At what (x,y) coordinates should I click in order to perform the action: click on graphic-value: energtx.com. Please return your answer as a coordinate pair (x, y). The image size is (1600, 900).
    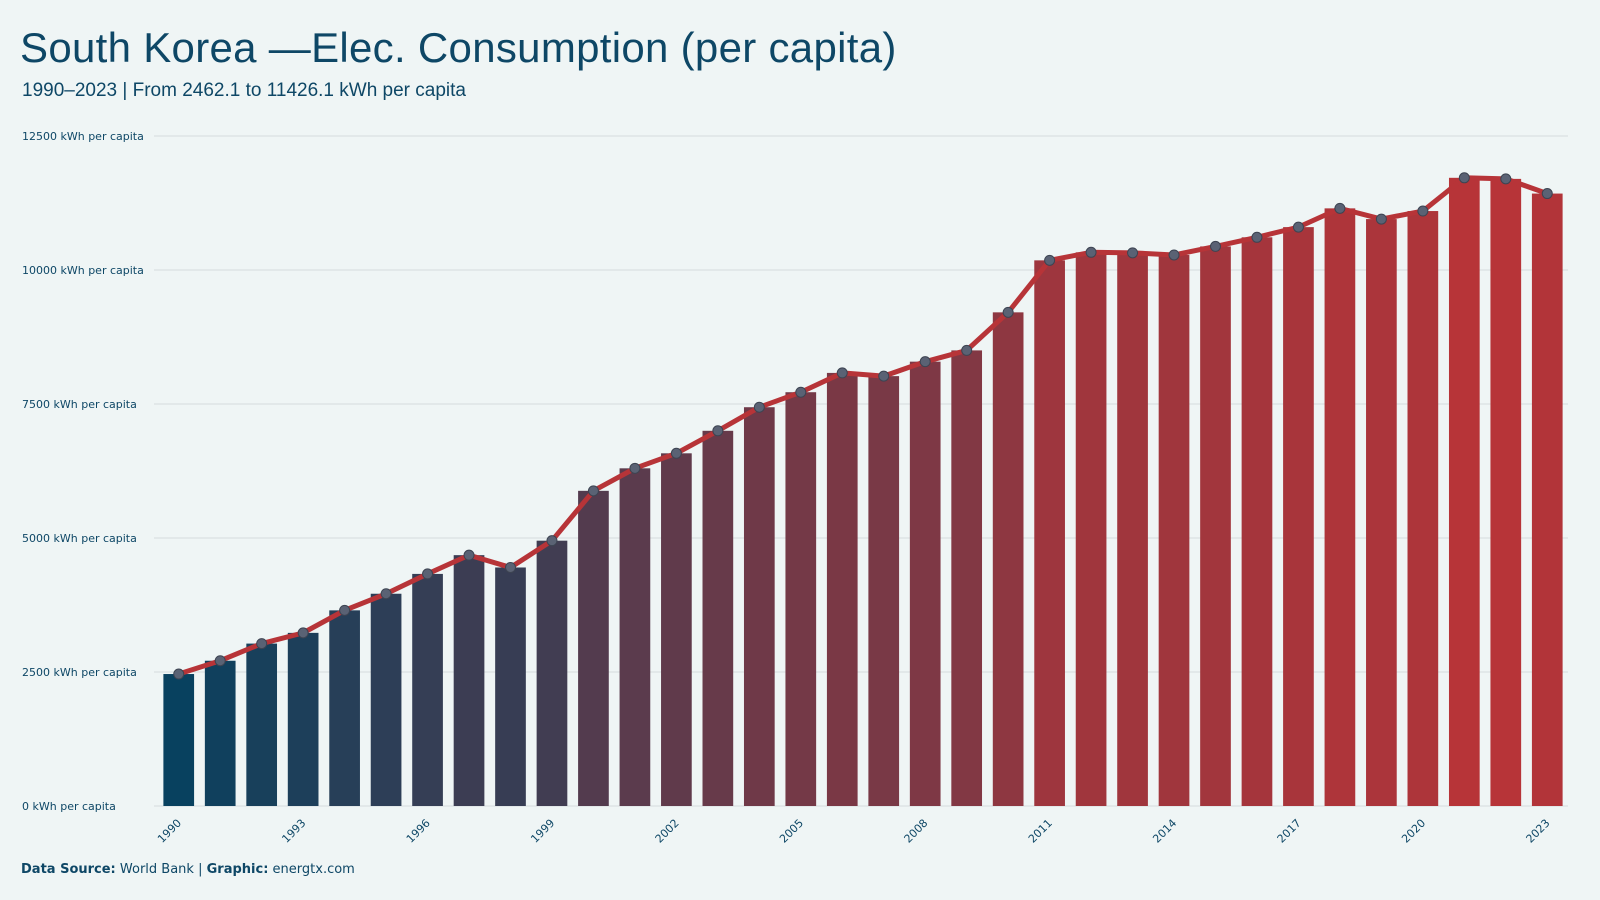
    Looking at the image, I should click on (313, 869).